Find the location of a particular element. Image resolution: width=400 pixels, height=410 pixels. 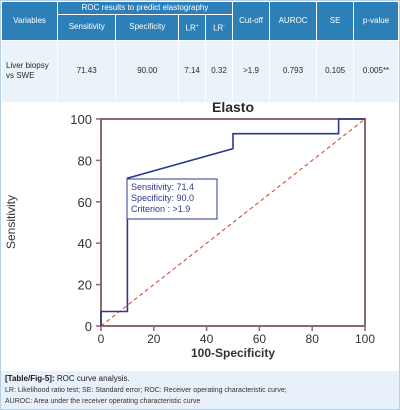

y-tick-label: 100 is located at coordinates (81, 119).